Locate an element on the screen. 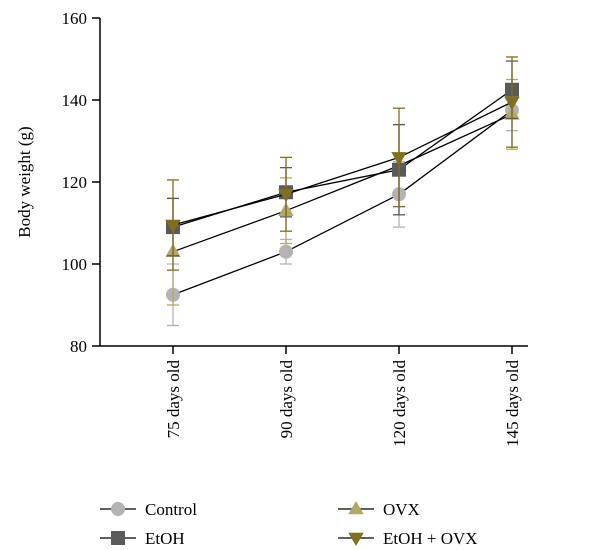  legend-marker-etoh is located at coordinates (118, 538).